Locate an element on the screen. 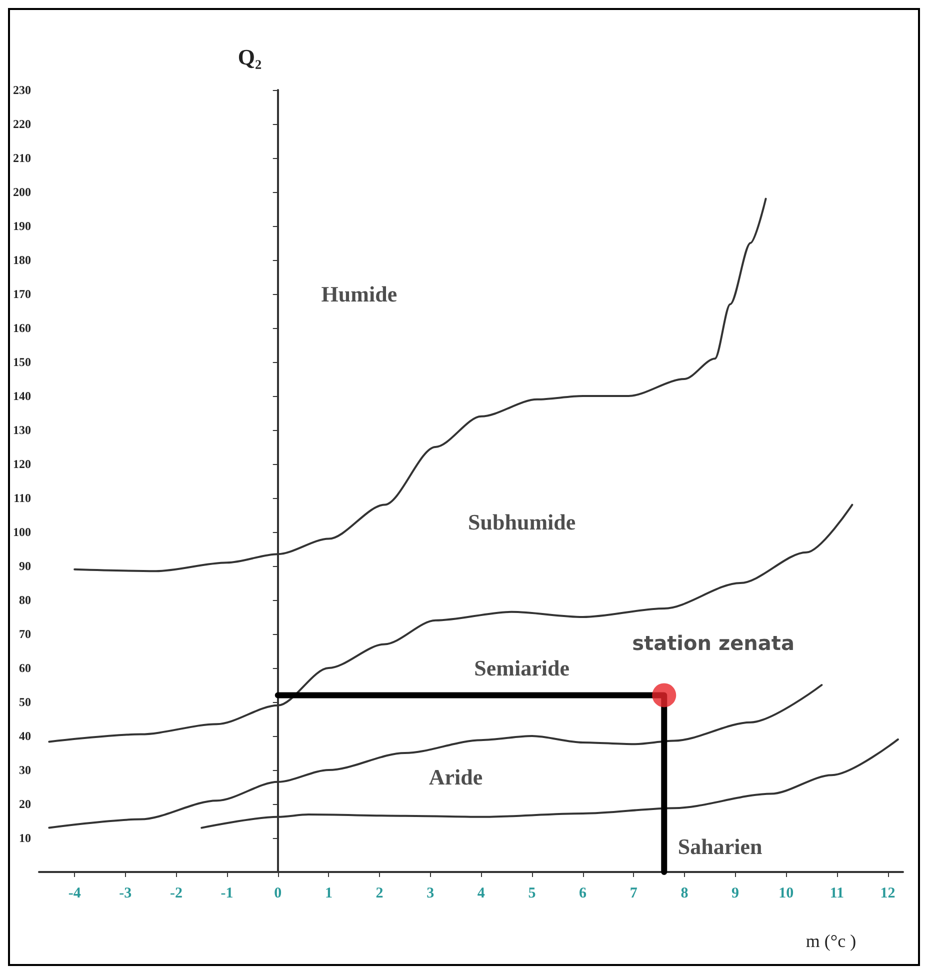 The image size is (930, 976). y-tick-label: 150 is located at coordinates (22, 362).